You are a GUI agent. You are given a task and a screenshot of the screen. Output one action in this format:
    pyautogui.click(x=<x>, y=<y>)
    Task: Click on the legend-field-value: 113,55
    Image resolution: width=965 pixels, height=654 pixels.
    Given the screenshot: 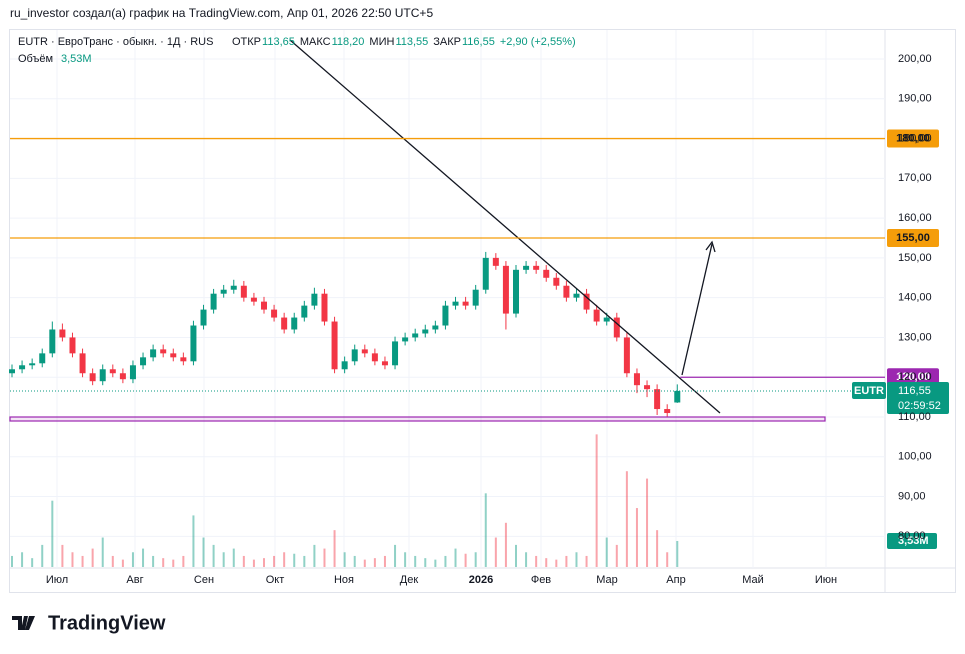 What is the action you would take?
    pyautogui.click(x=411, y=42)
    